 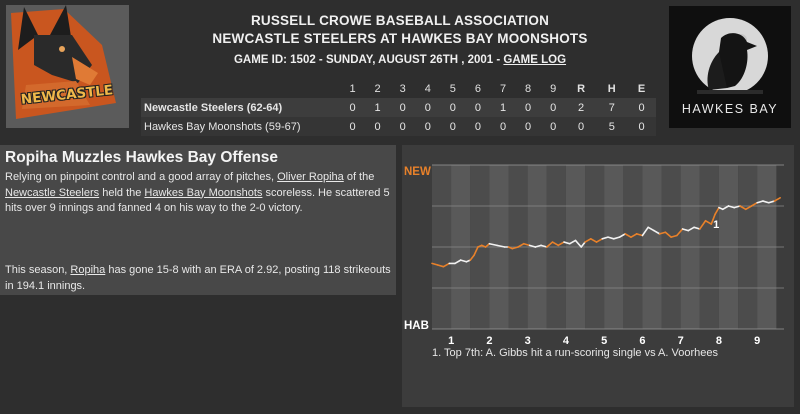 What do you see at coordinates (566, 341) in the screenshot?
I see `x-tick-label: 4` at bounding box center [566, 341].